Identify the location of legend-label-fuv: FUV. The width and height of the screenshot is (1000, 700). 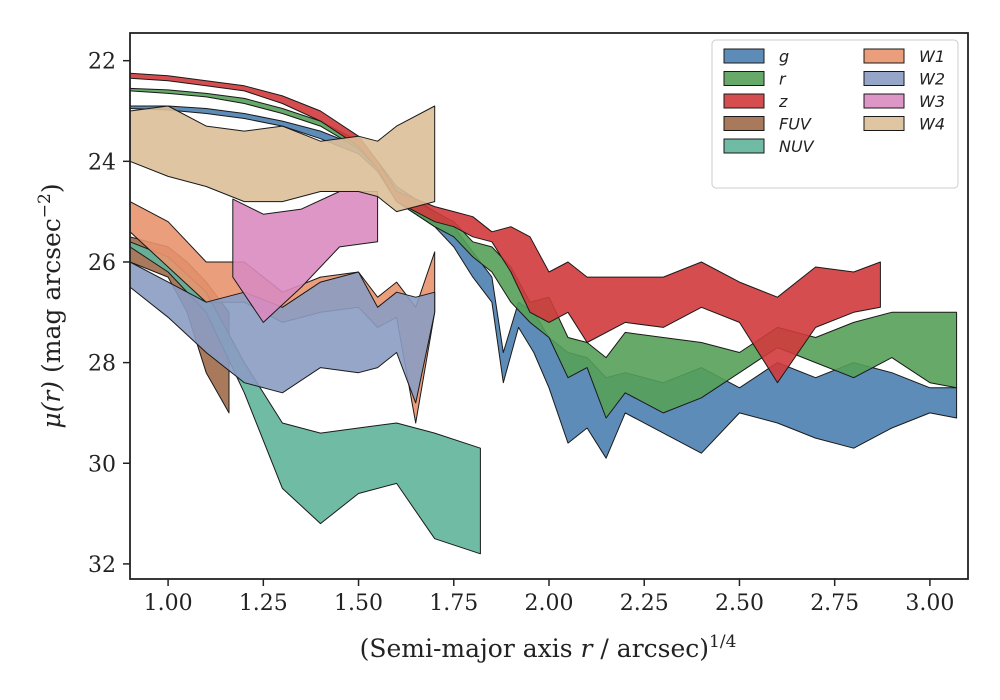
(795, 124).